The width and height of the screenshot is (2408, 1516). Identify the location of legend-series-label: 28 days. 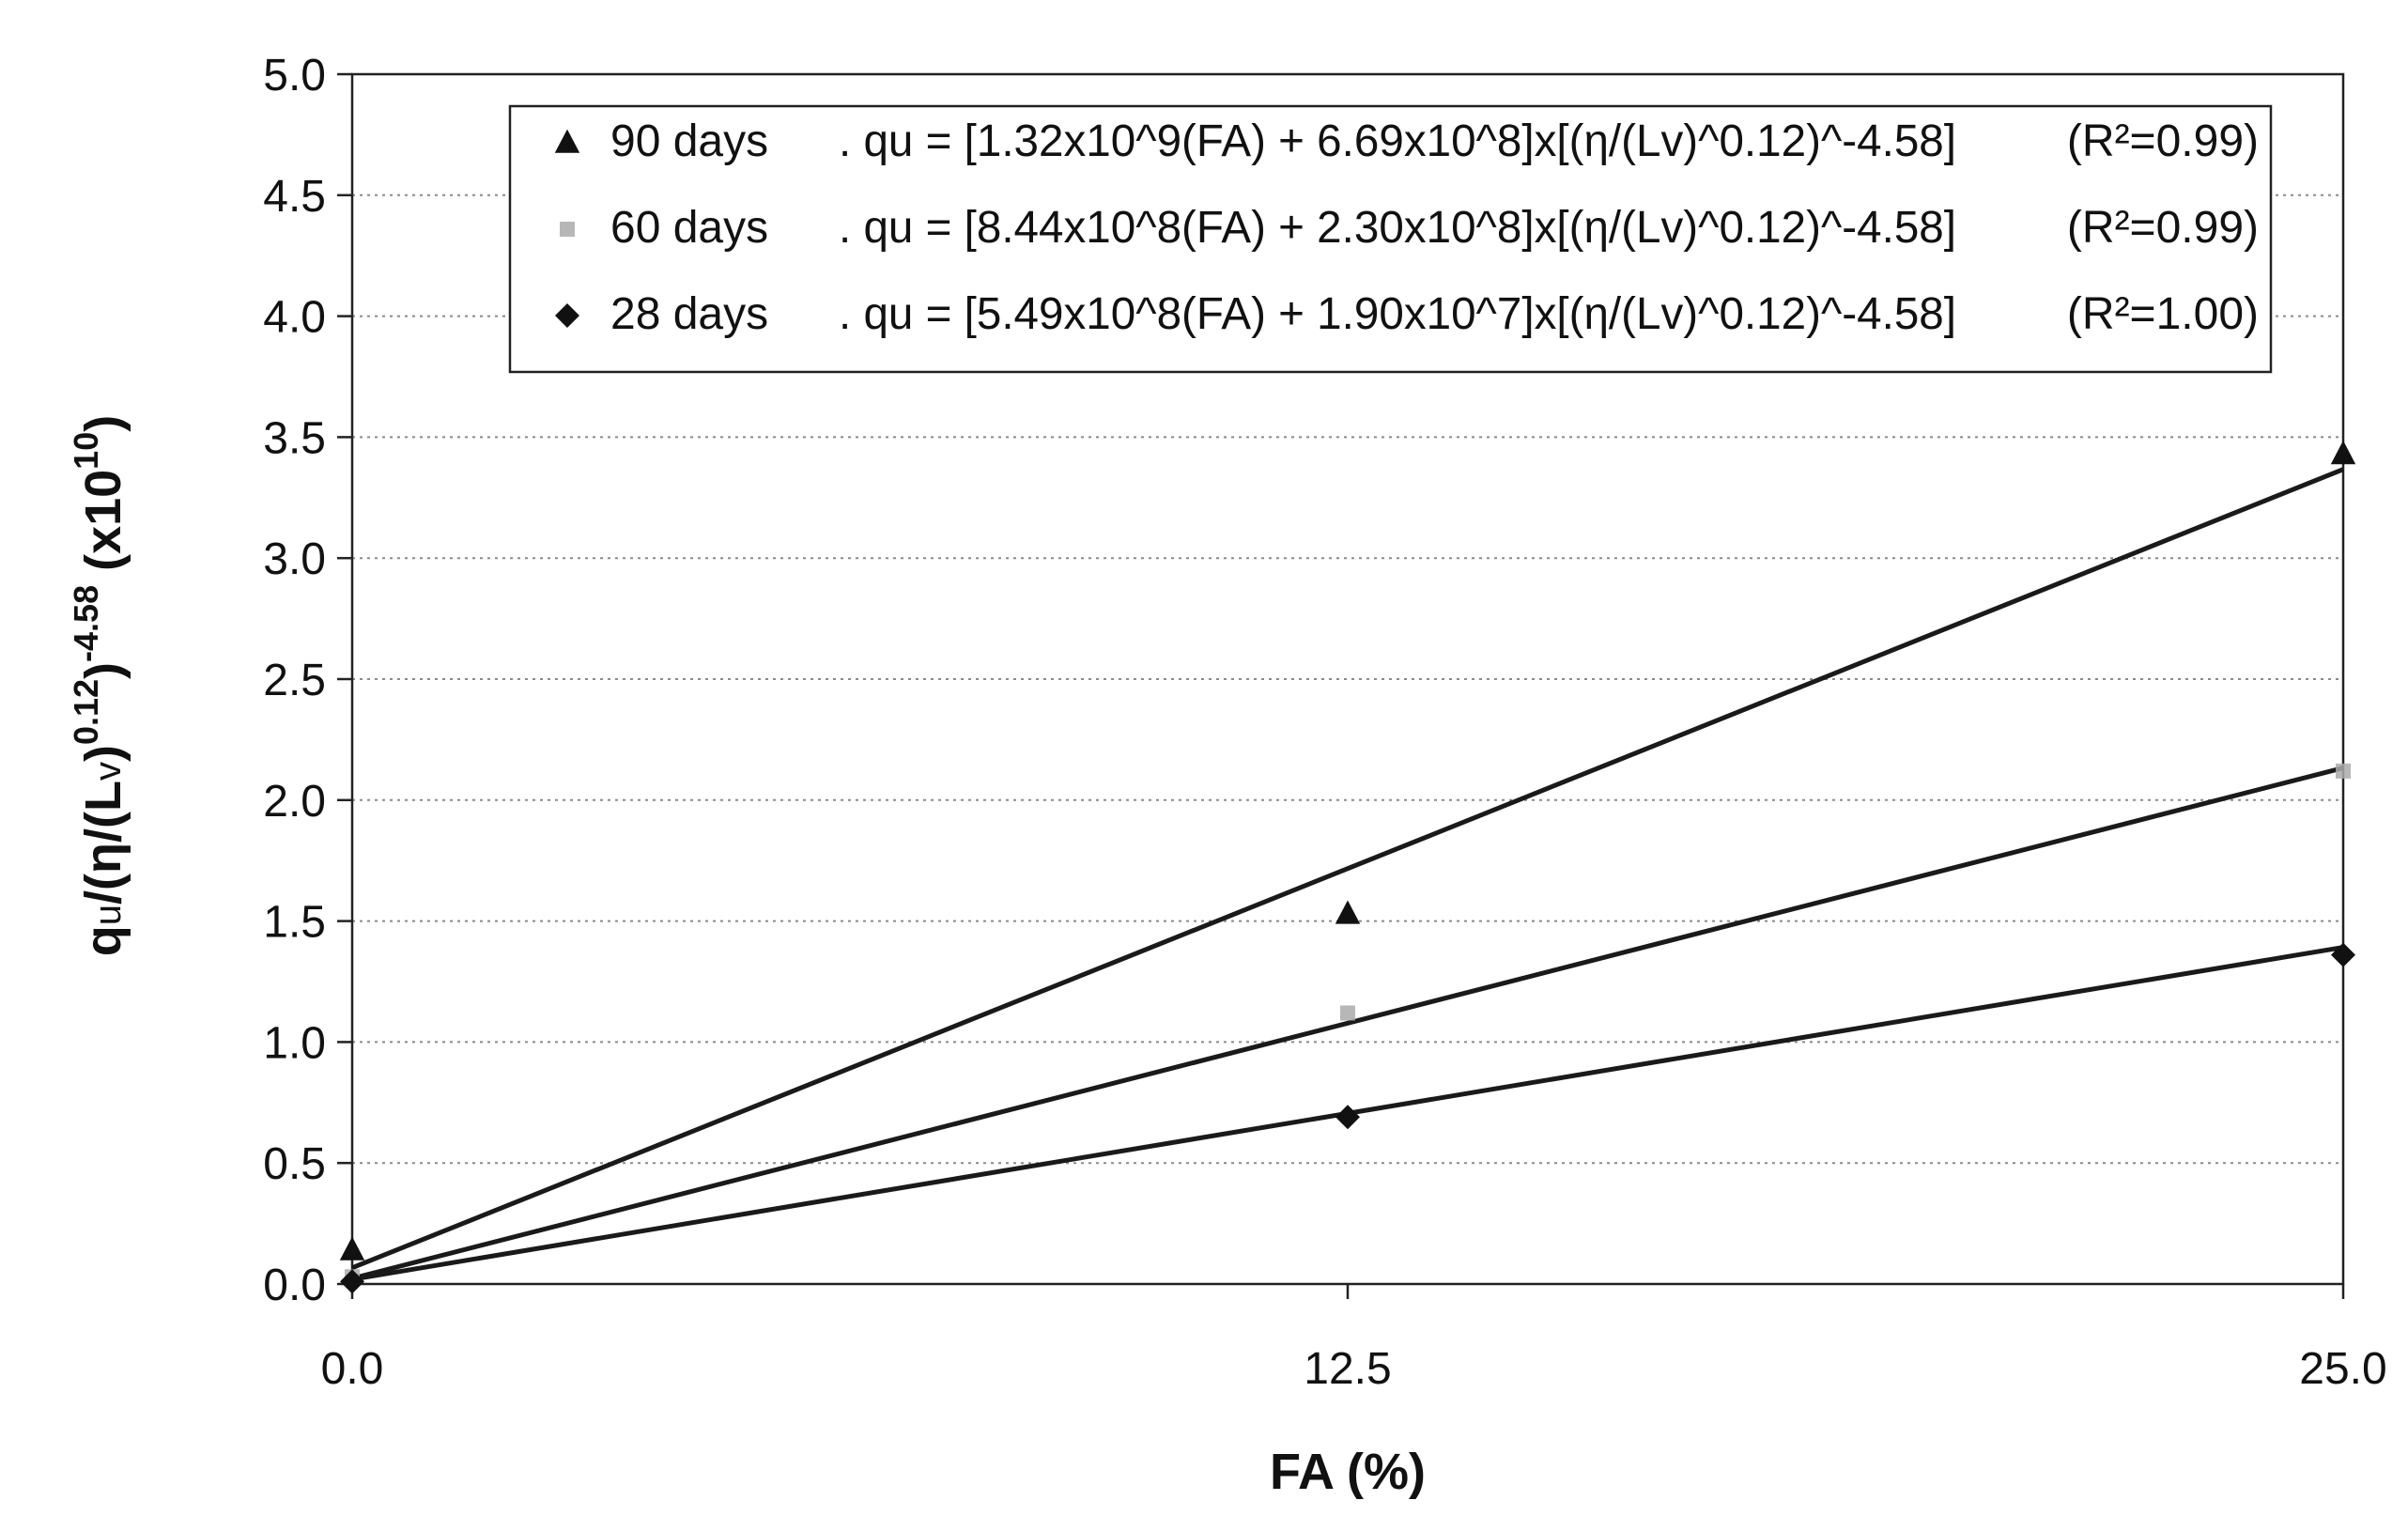
(689, 314).